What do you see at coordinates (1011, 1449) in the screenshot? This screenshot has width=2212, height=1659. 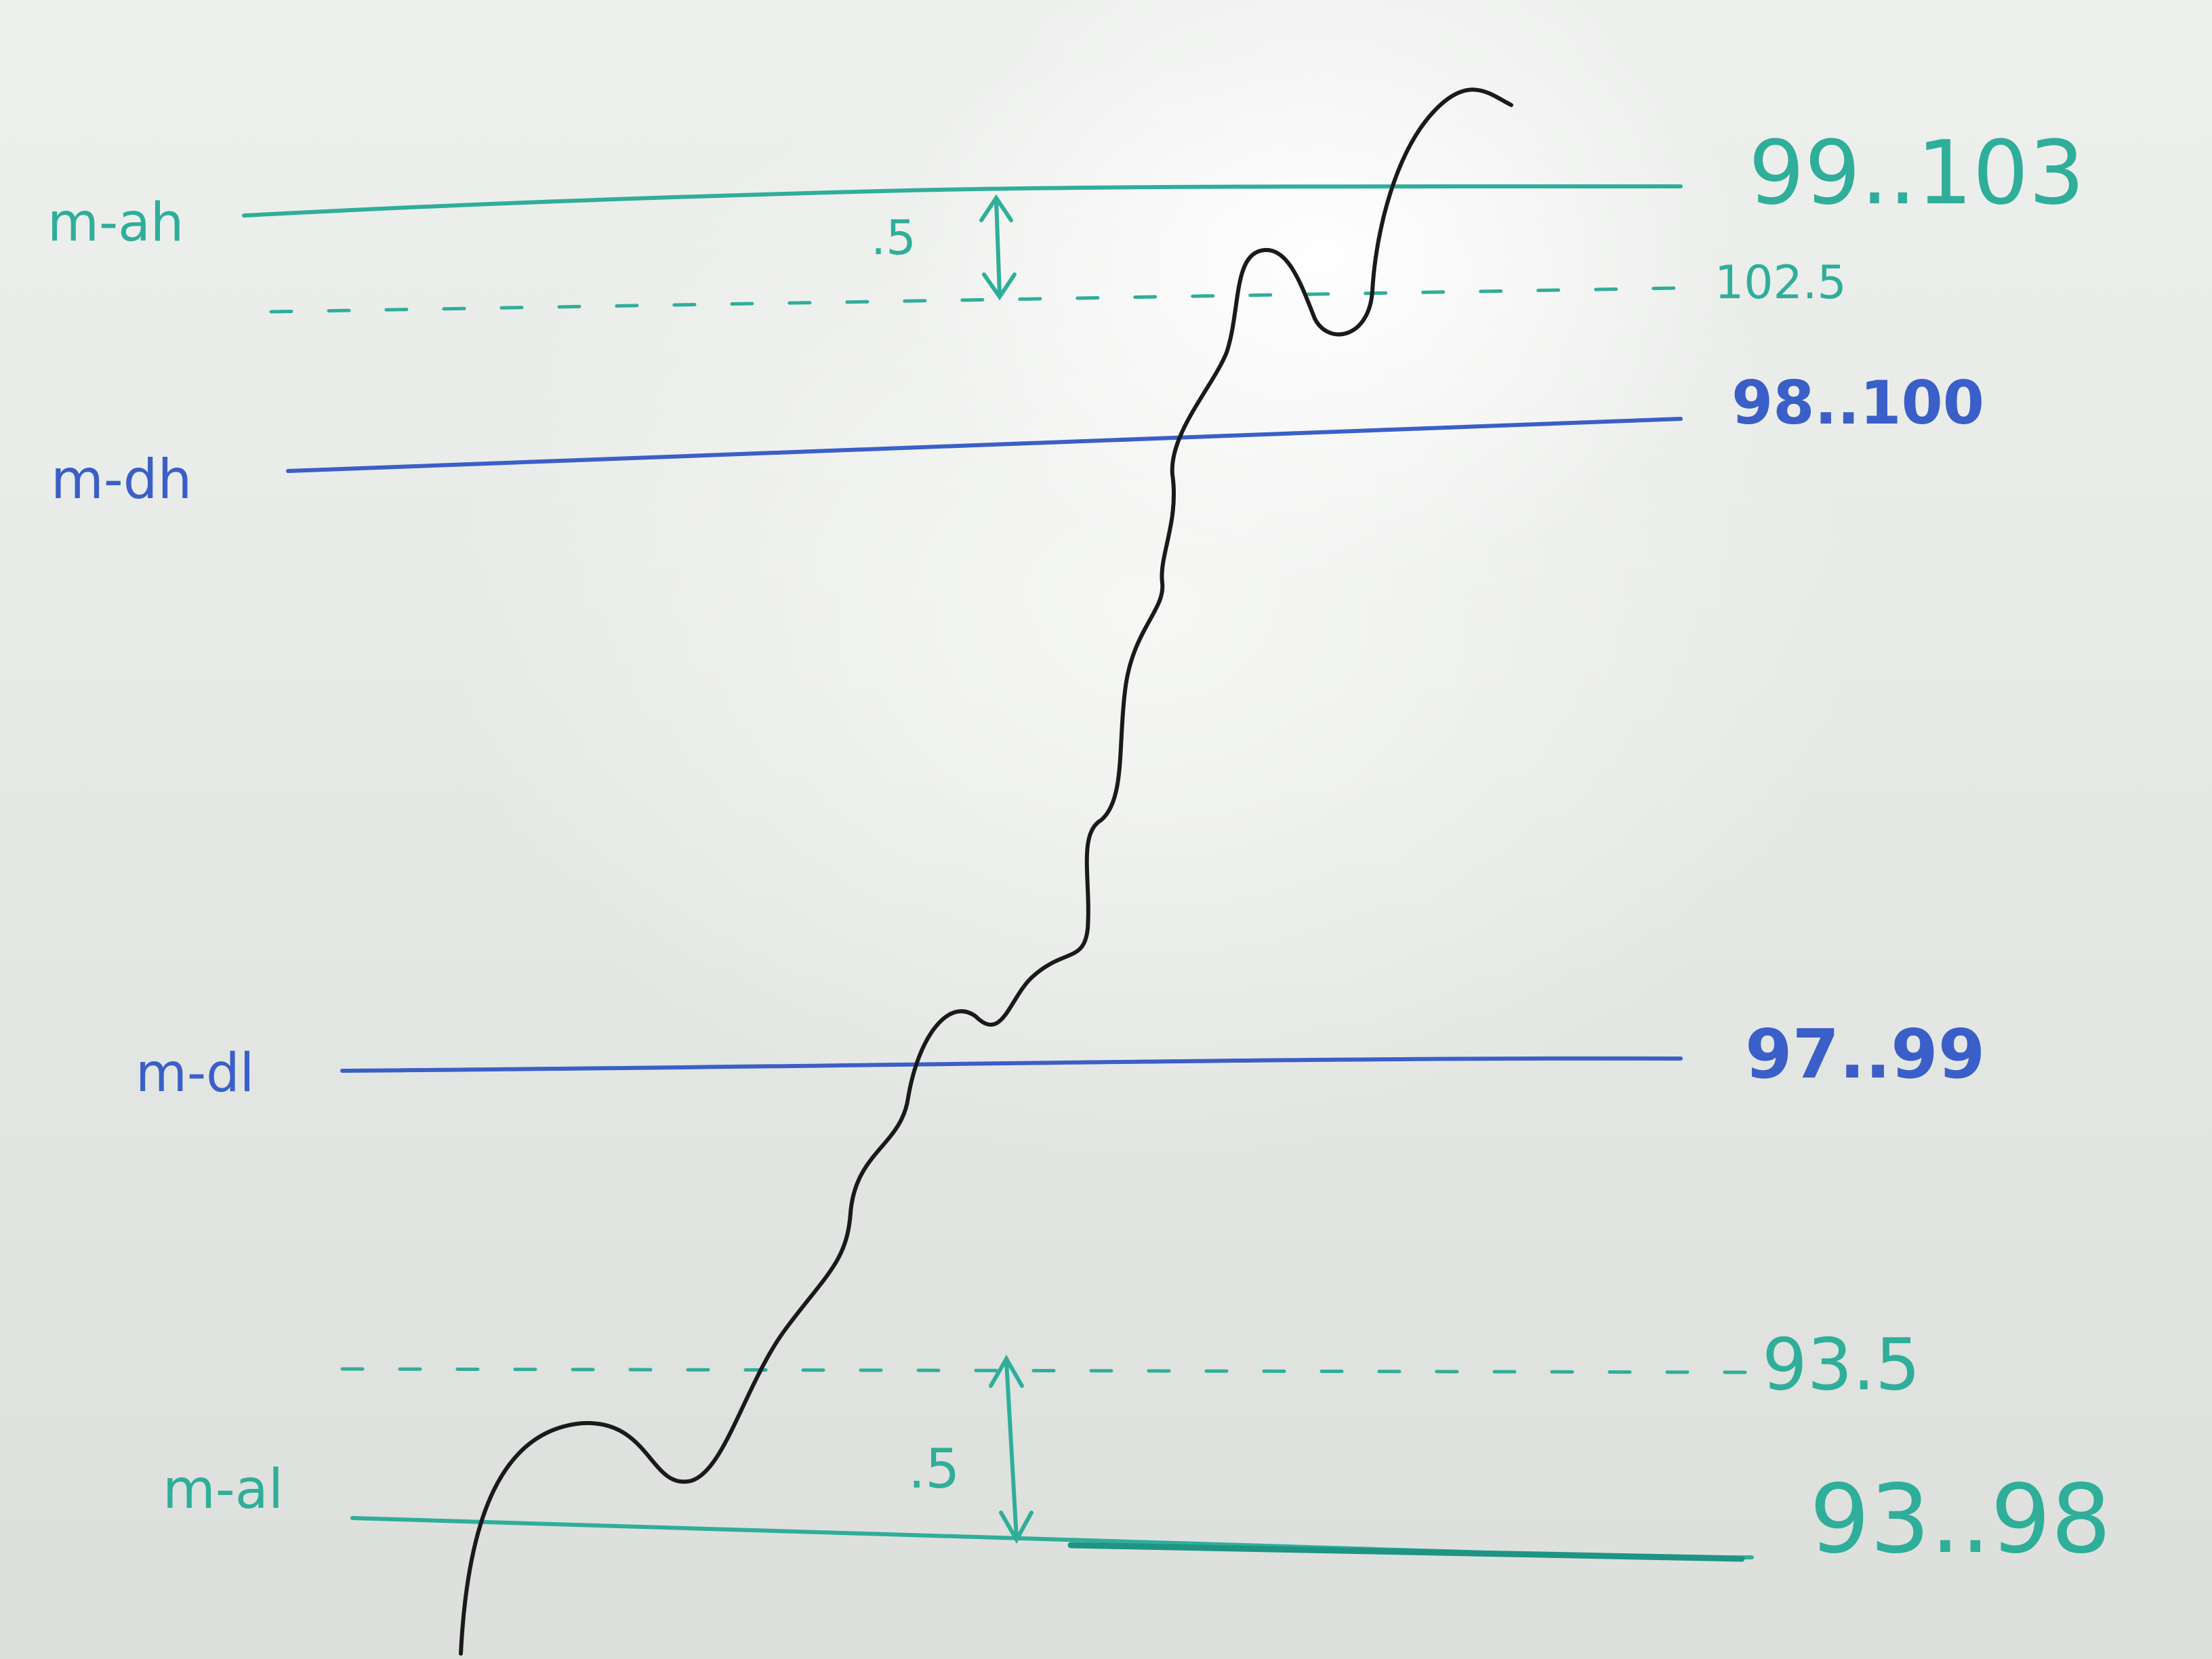 I see `lower-gap-arrow` at bounding box center [1011, 1449].